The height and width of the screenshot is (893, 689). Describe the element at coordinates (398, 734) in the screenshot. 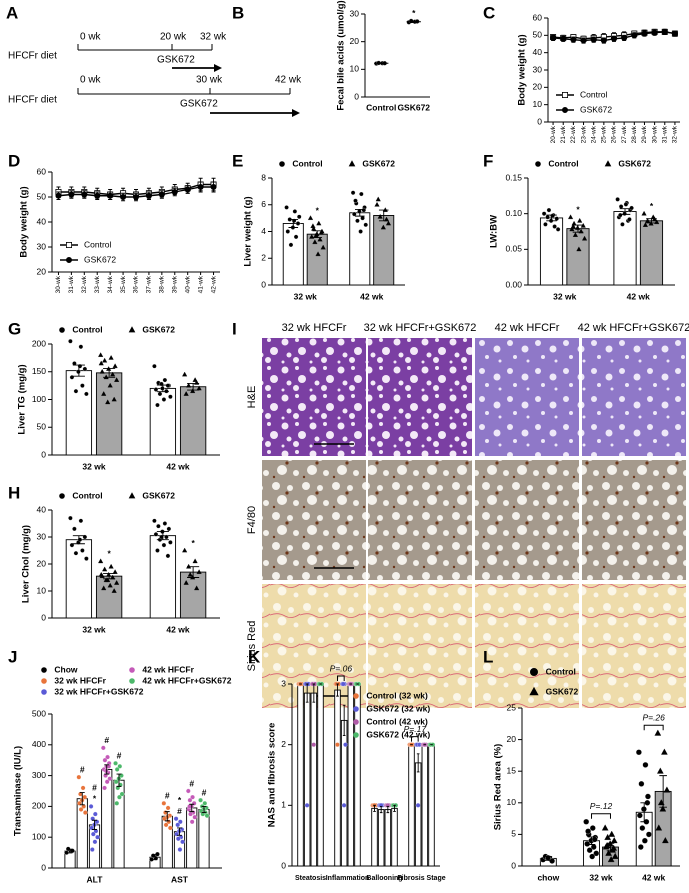

I see `legend-label: GSK672 (42 wk)` at that location.